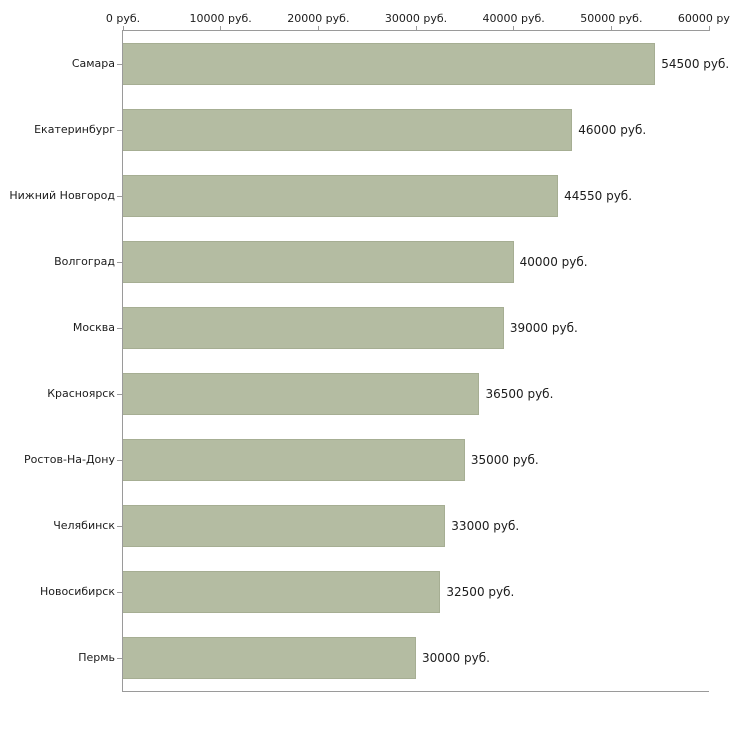  What do you see at coordinates (84, 261) in the screenshot?
I see `category-label: Волгоград` at bounding box center [84, 261].